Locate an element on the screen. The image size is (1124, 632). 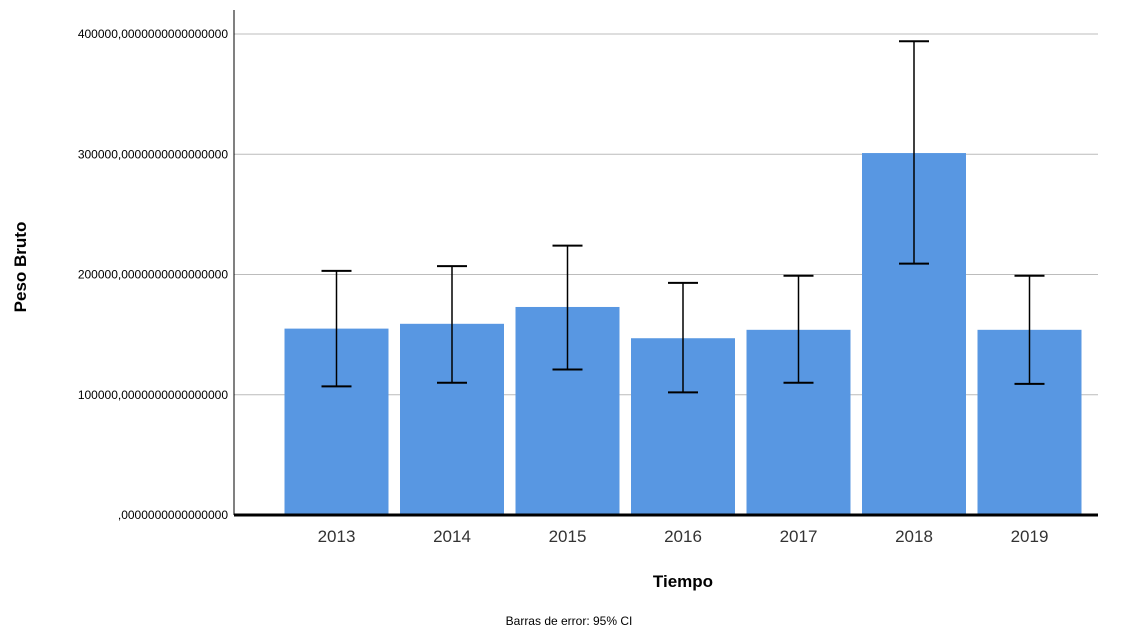
y-tick-label: 200000,0000000000000000 is located at coordinates (153, 275).